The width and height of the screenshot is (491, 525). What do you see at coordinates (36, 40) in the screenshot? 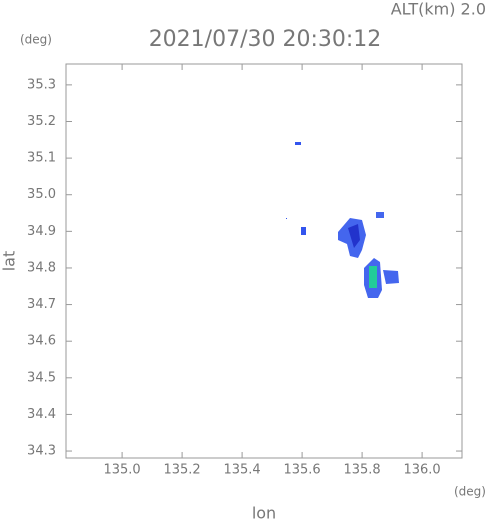
I see `y-unit: (deg)` at bounding box center [36, 40].